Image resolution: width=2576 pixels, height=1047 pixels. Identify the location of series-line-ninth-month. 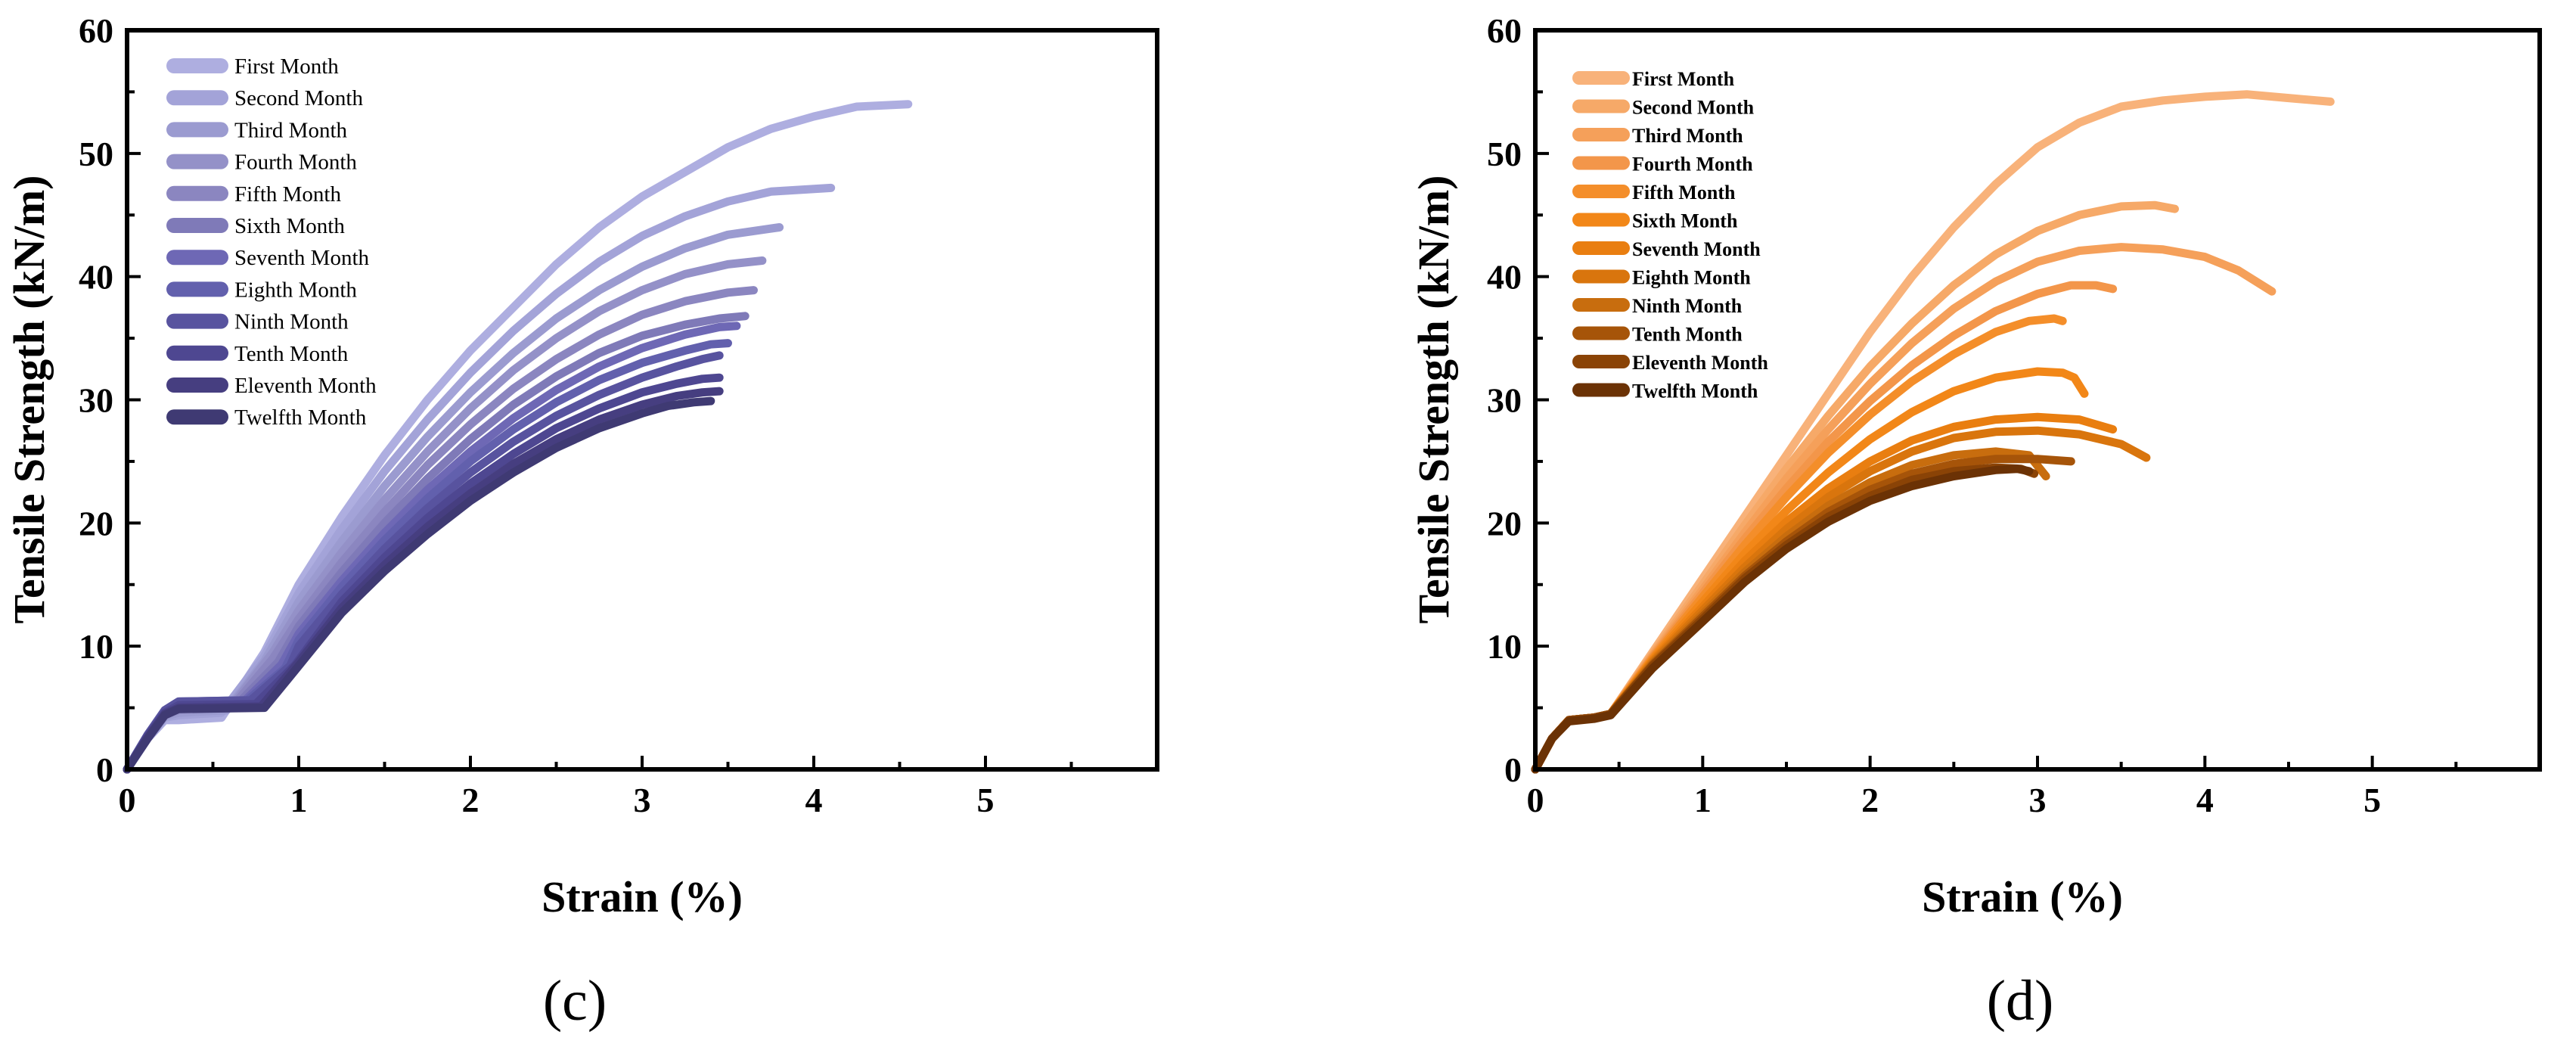
(1790, 610).